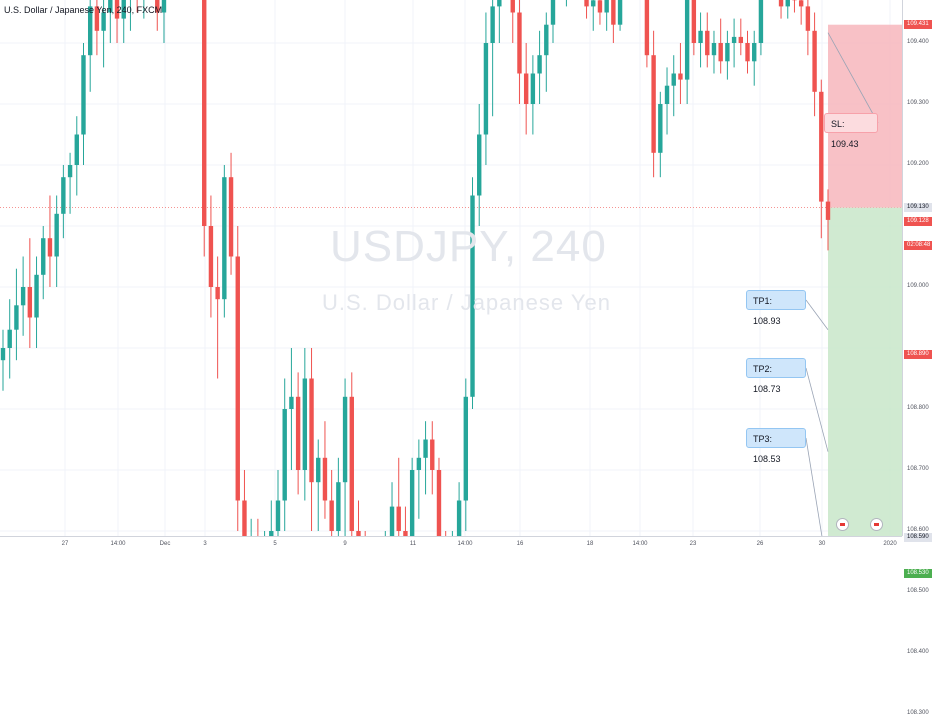 The width and height of the screenshot is (932, 716). Describe the element at coordinates (918, 164) in the screenshot. I see `price-axis-label: 109.200` at that location.